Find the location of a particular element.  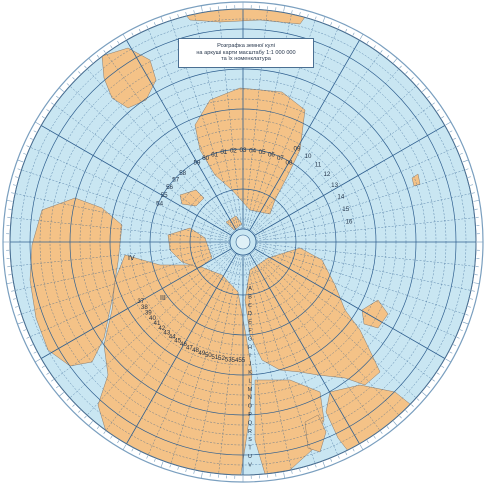

column-label-bottom: 43 is located at coordinates (166, 332).